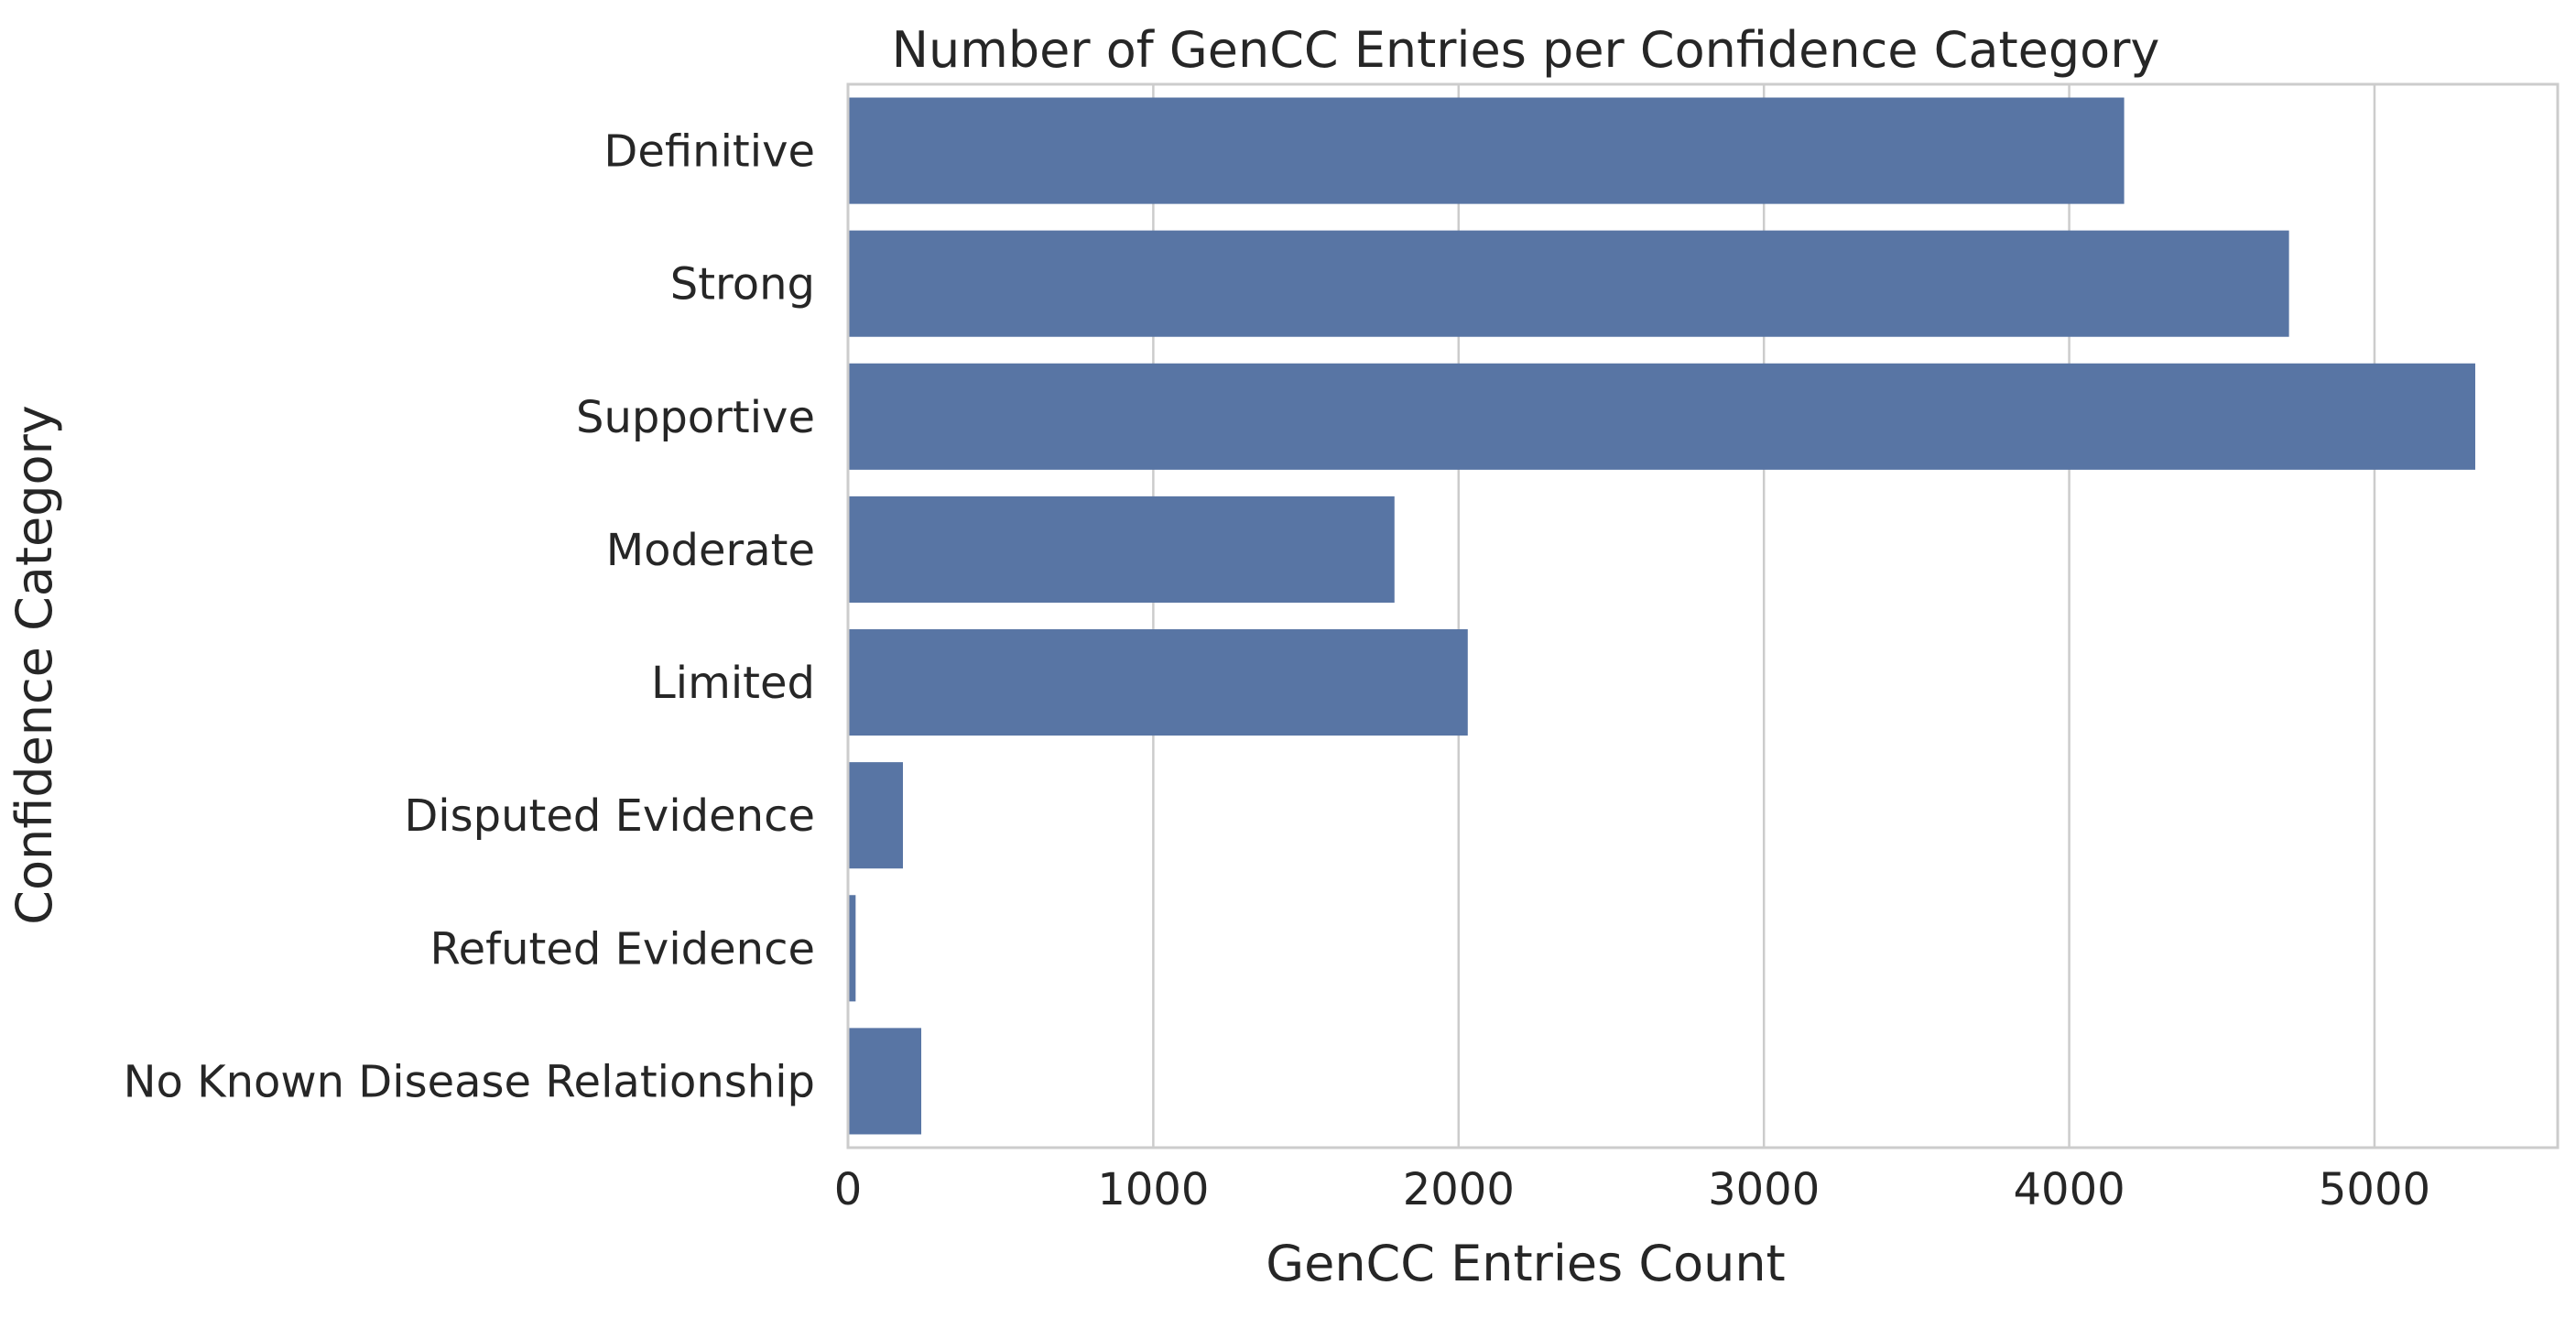  I want to click on y-tick-label: Supportive, so click(695, 417).